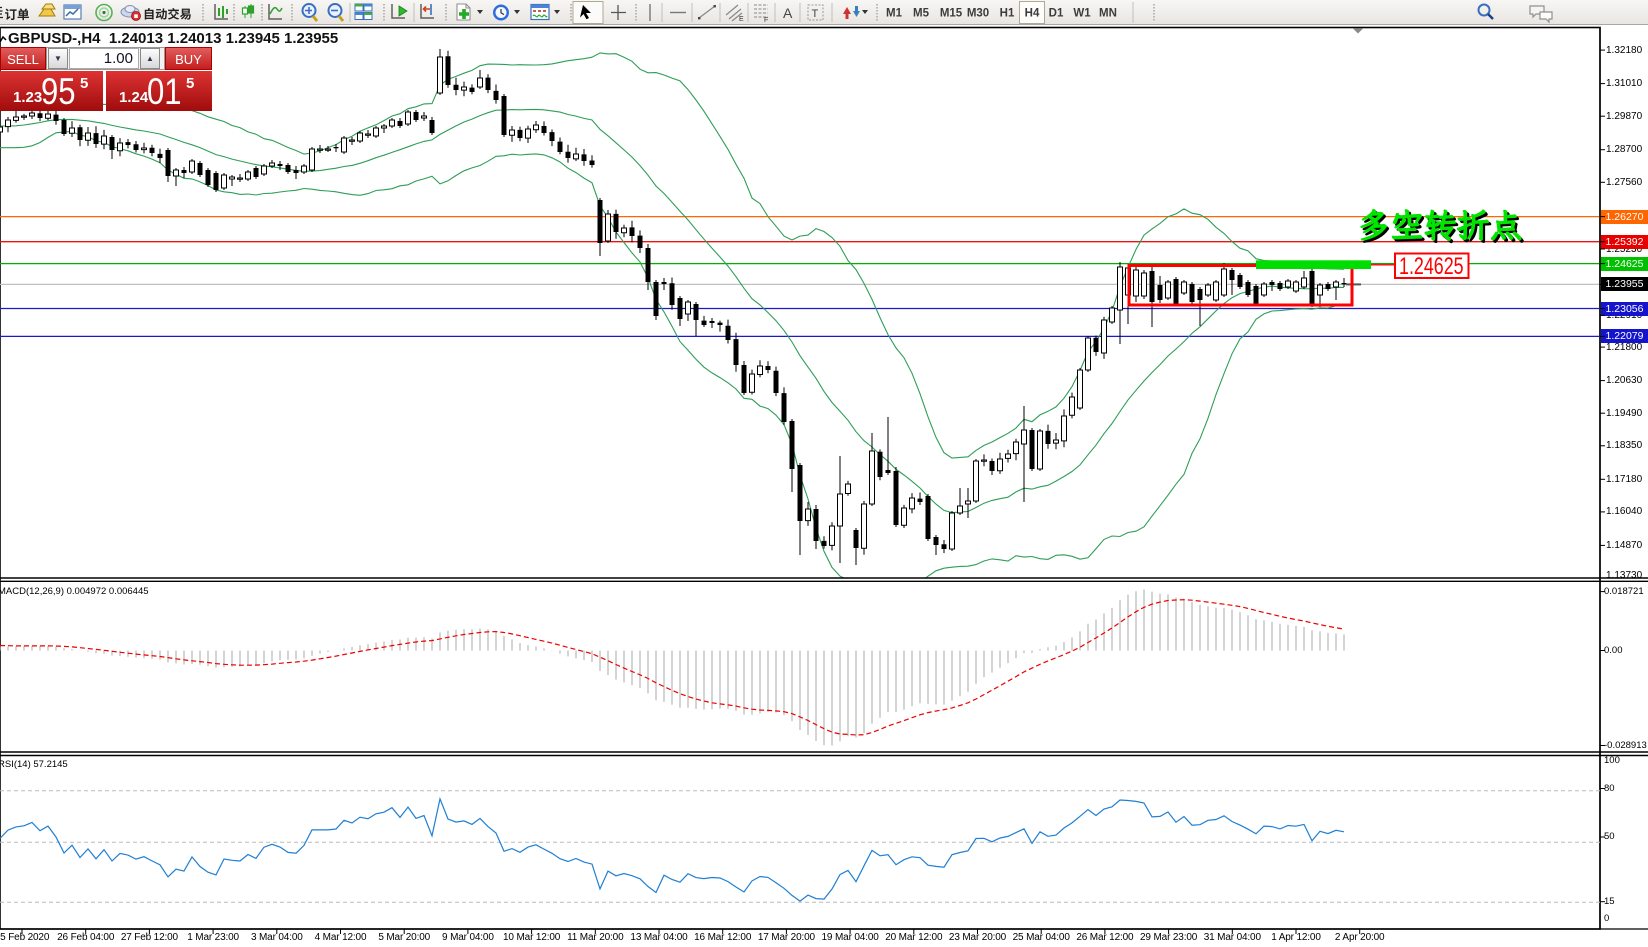 This screenshot has height=947, width=1648. What do you see at coordinates (1431, 265) in the screenshot?
I see `svg-text: 1.24625` at bounding box center [1431, 265].